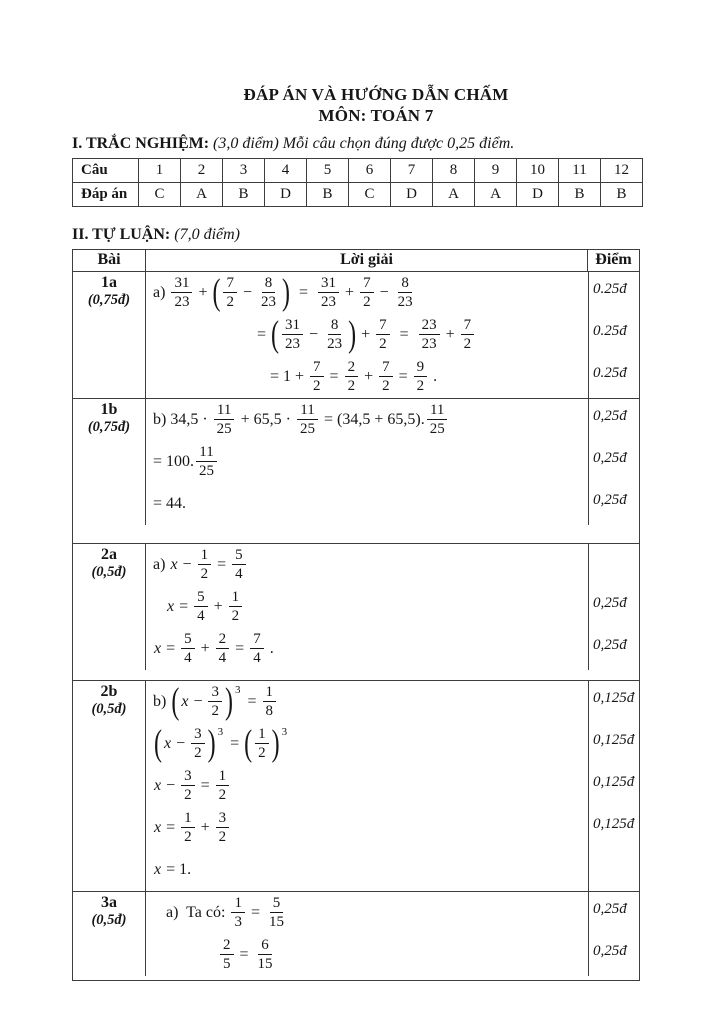 The width and height of the screenshot is (724, 1024). I want to click on score-cell: 0.25đ, so click(613, 292).